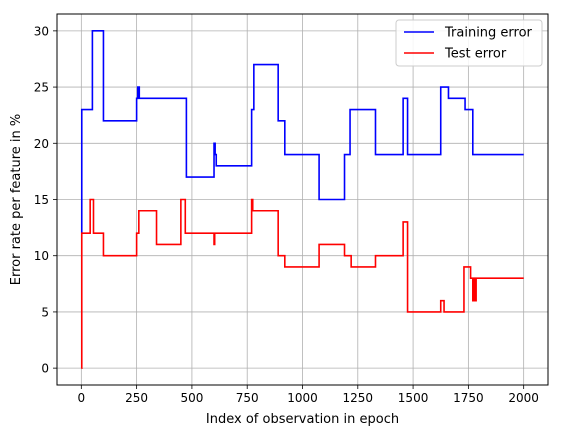 The width and height of the screenshot is (566, 440). I want to click on x-tick-label: 250, so click(136, 398).